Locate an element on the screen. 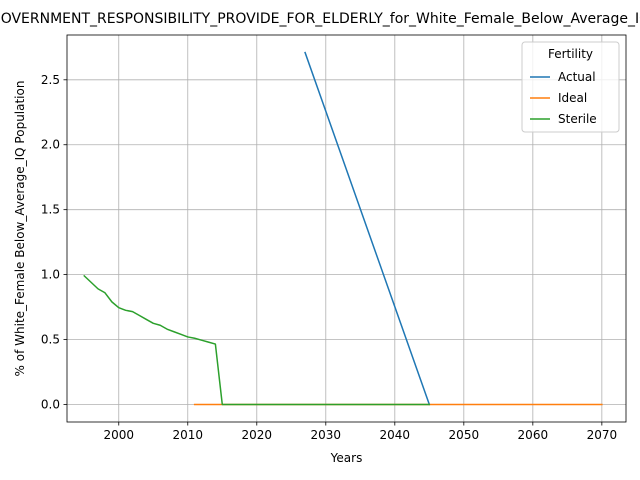 This screenshot has height=480, width=640. y-tick-label: 2.0 is located at coordinates (50, 145).